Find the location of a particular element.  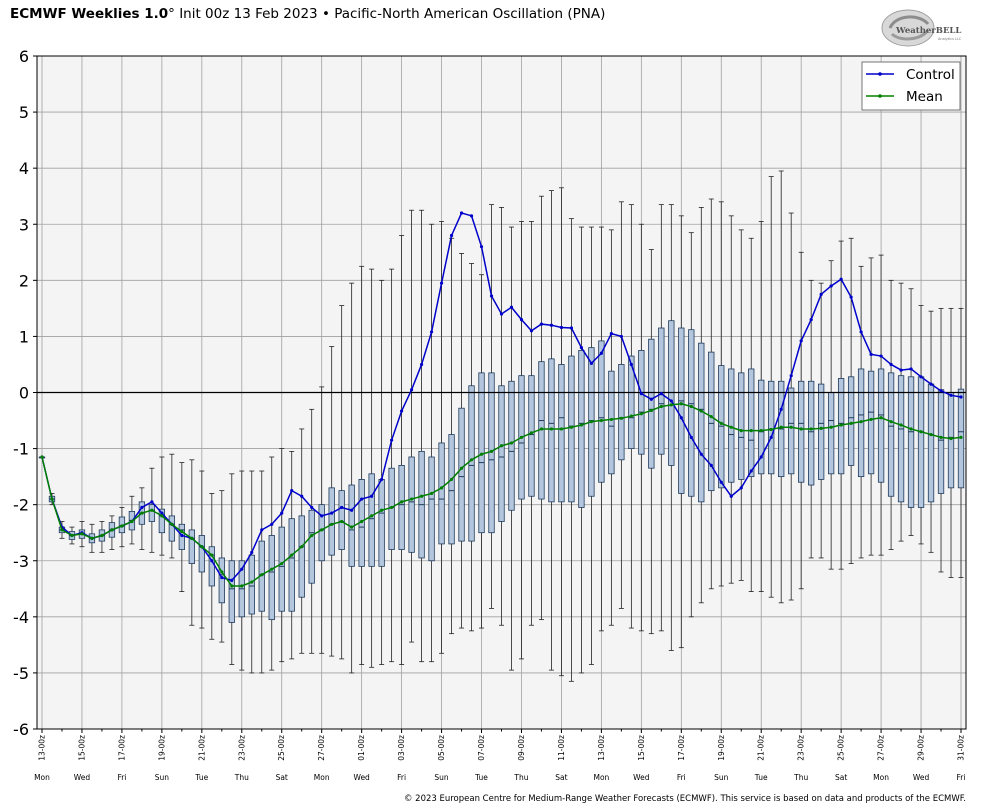

index-name: Pacific-North American Oscillation (PNA) is located at coordinates (470, 14).